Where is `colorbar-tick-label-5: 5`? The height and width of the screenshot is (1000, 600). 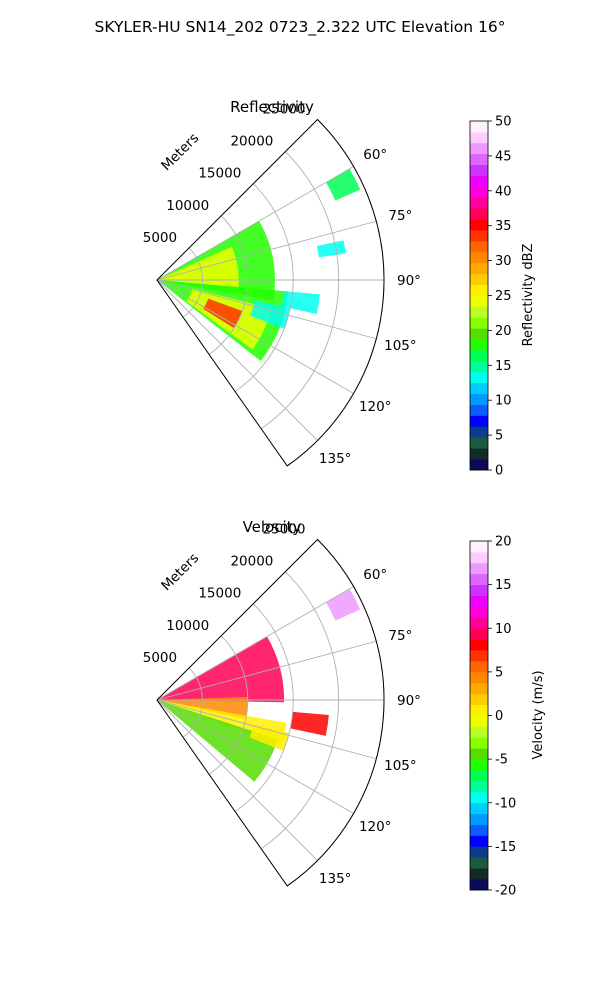
colorbar-tick-label-5: 5 is located at coordinates (499, 672).